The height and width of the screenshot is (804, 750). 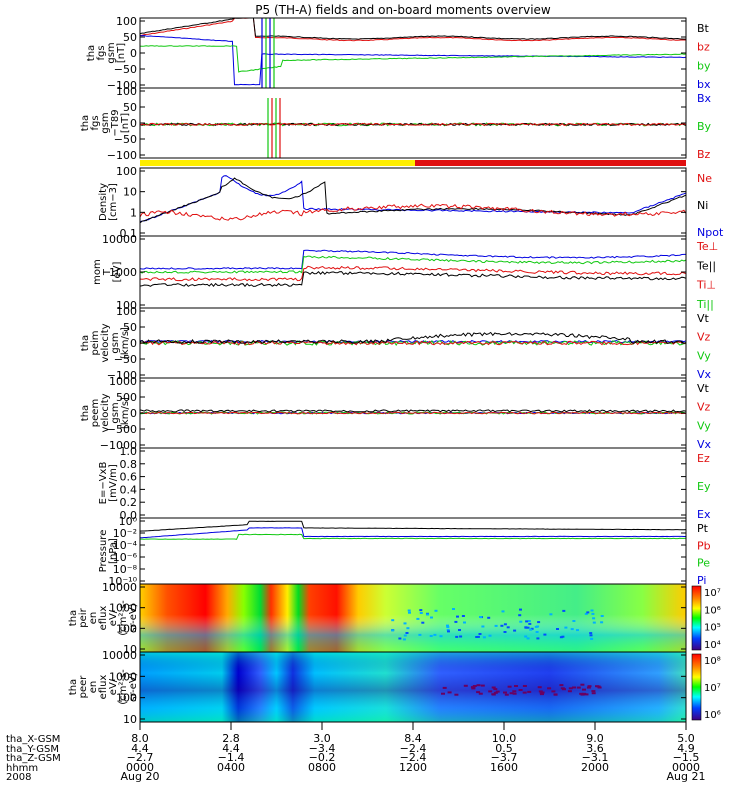 What do you see at coordinates (125, 413) in the screenshot?
I see `ylabel-line: [km/s]` at bounding box center [125, 413].